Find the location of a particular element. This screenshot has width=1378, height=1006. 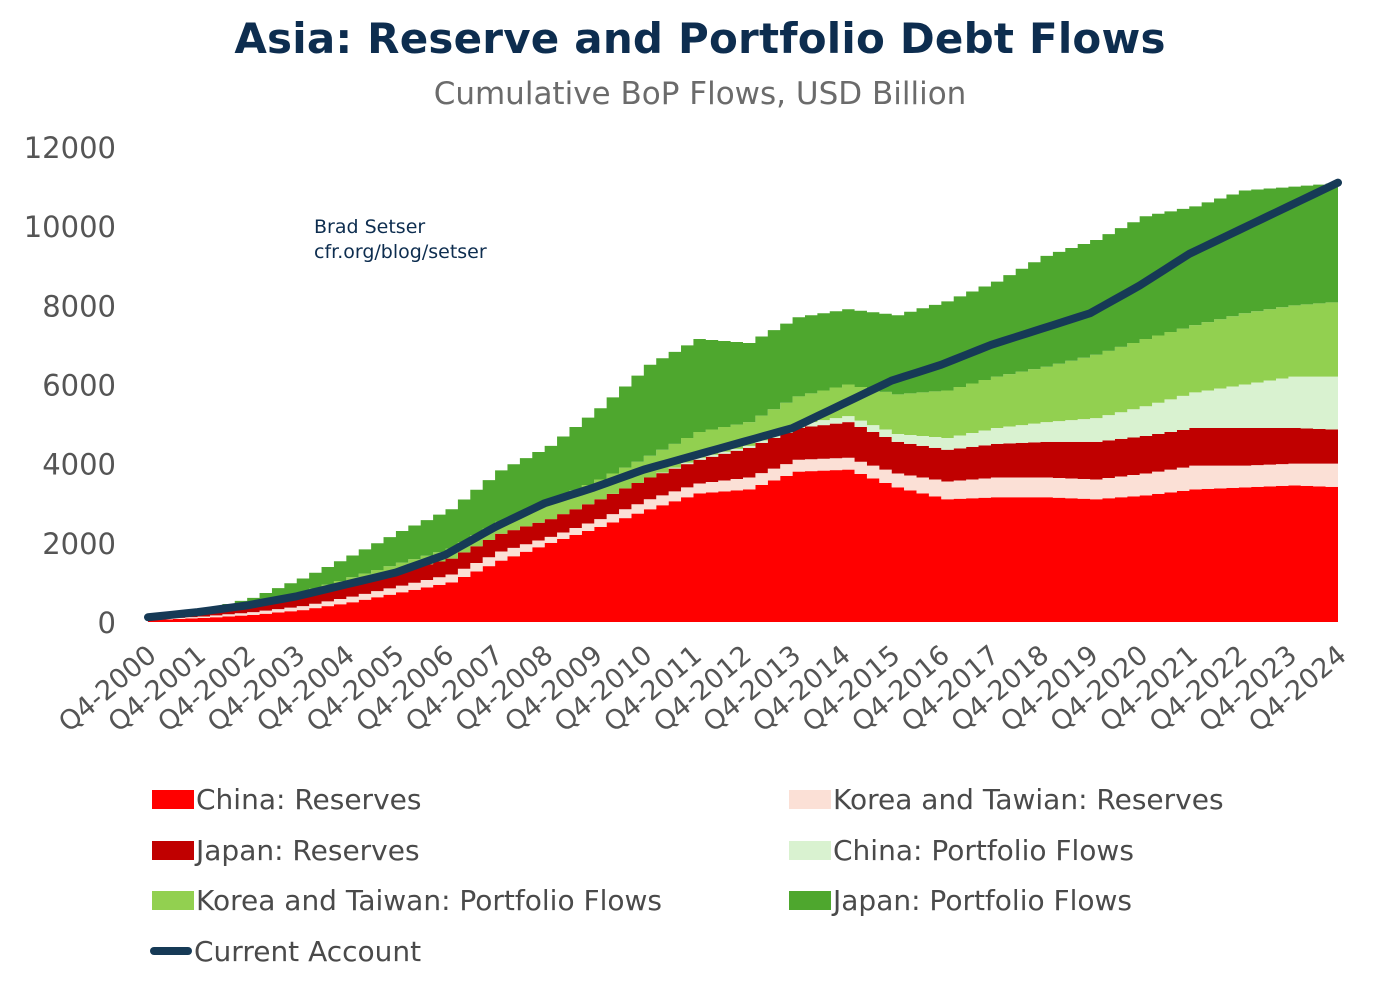

y-tick-label: 0 is located at coordinates (107, 623).